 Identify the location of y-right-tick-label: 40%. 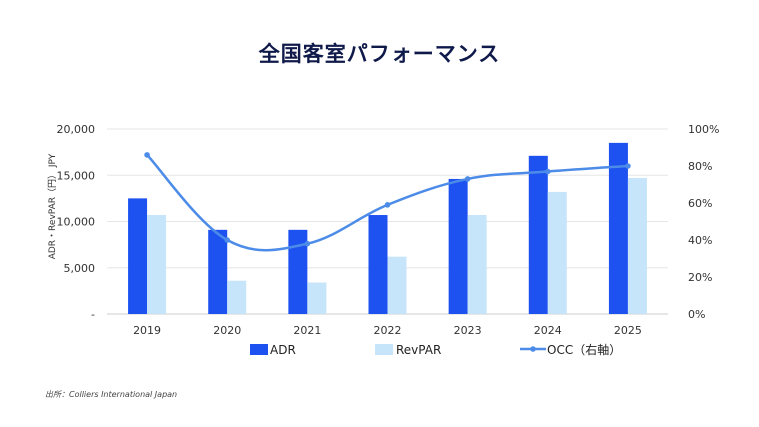
(700, 240).